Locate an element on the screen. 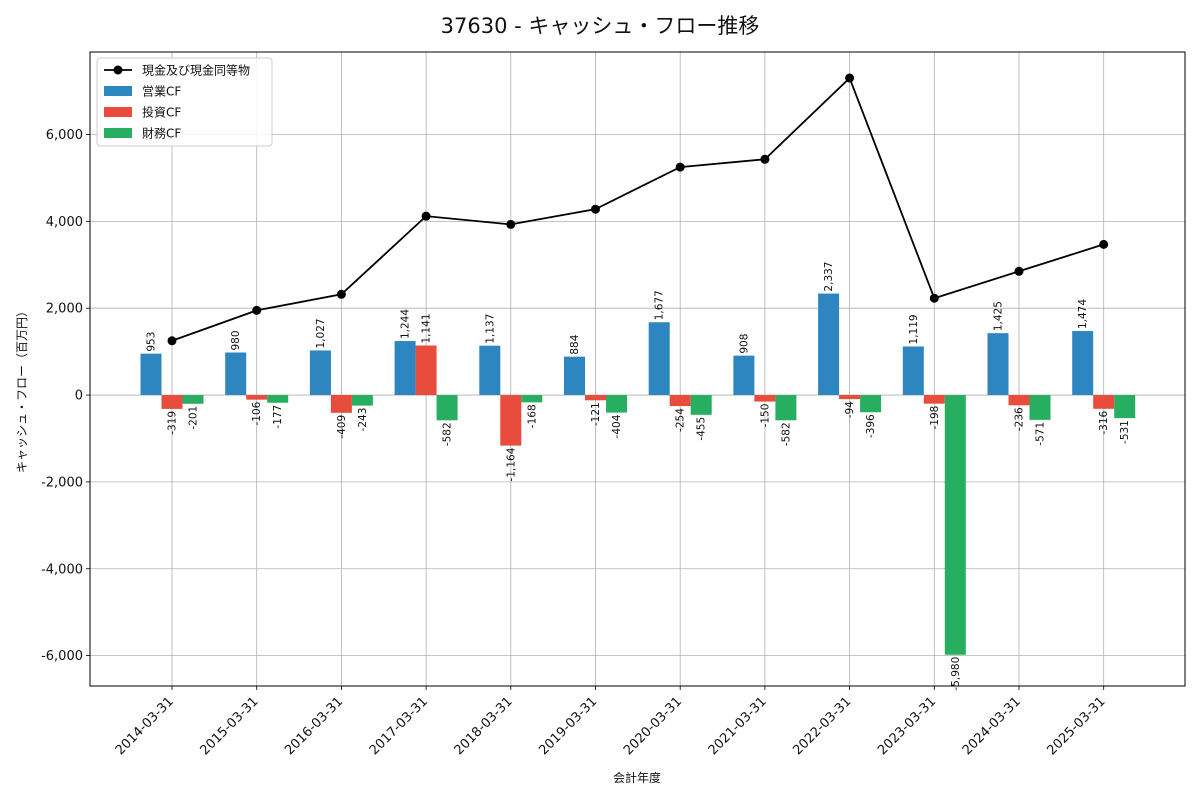 The width and height of the screenshot is (1200, 800). x-tick-label: 2023-03-31 is located at coordinates (907, 726).